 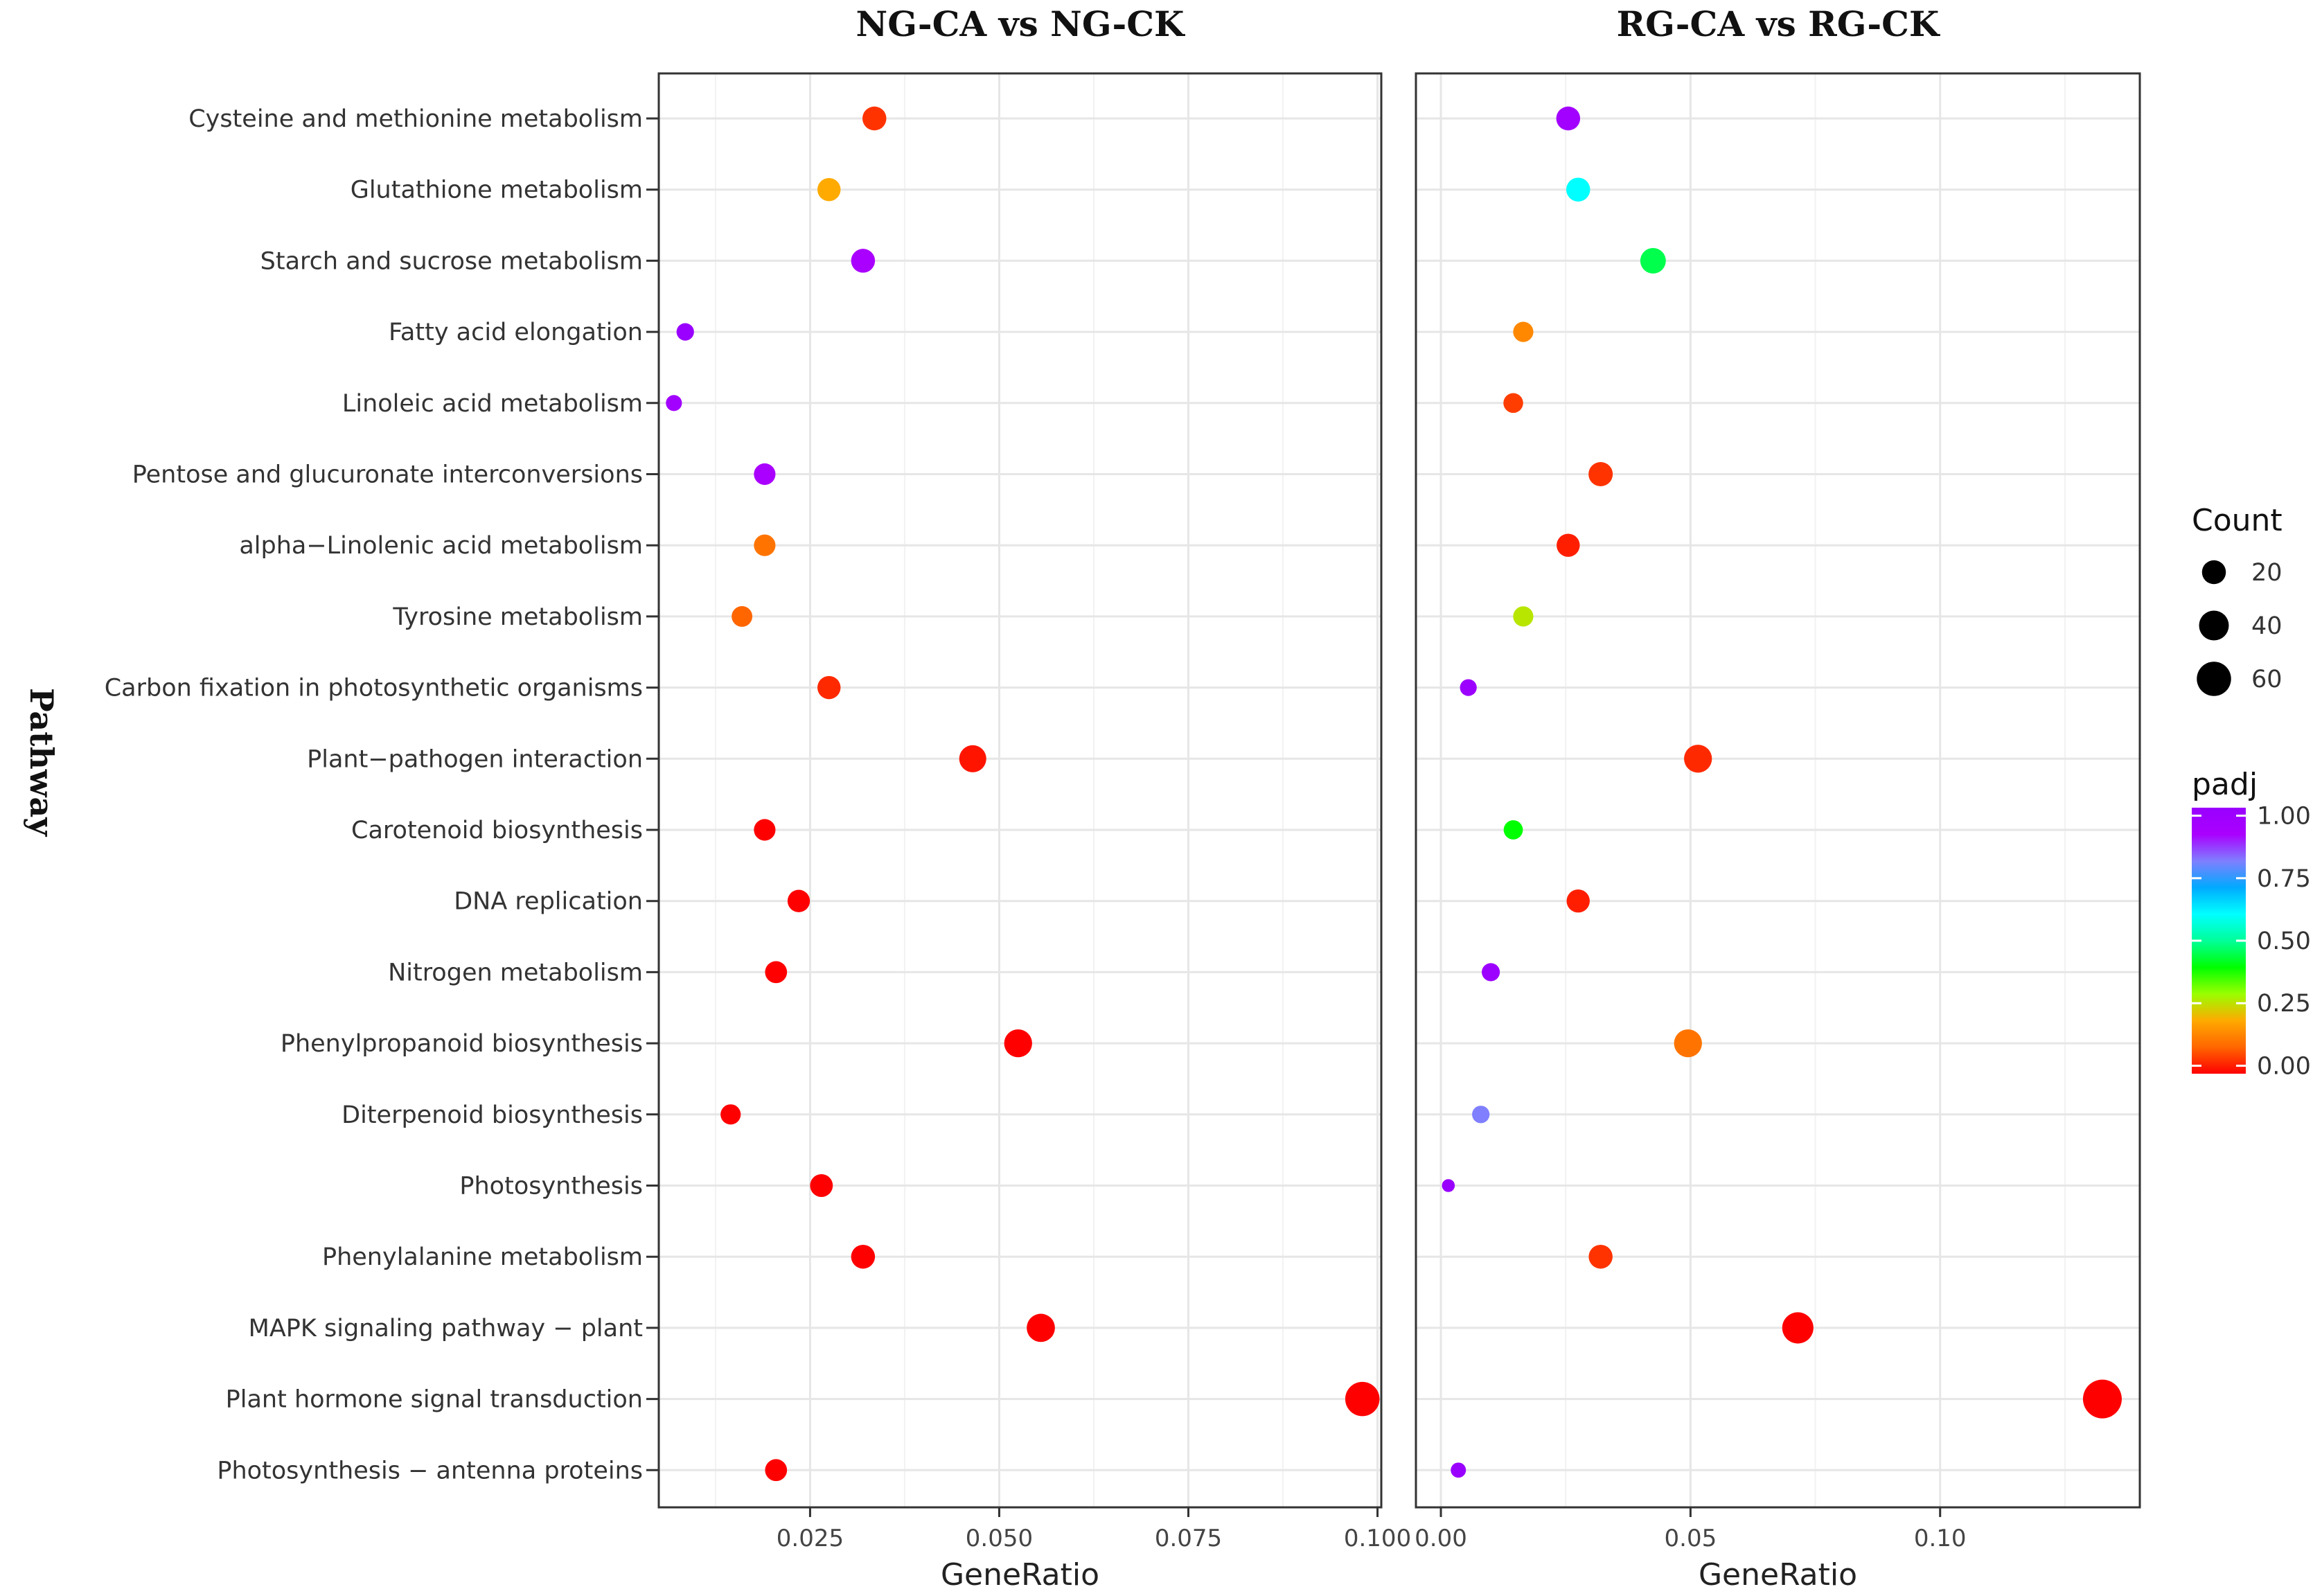 What do you see at coordinates (435, 1400) in the screenshot?
I see `category-label: Plant hormone signal transduction` at bounding box center [435, 1400].